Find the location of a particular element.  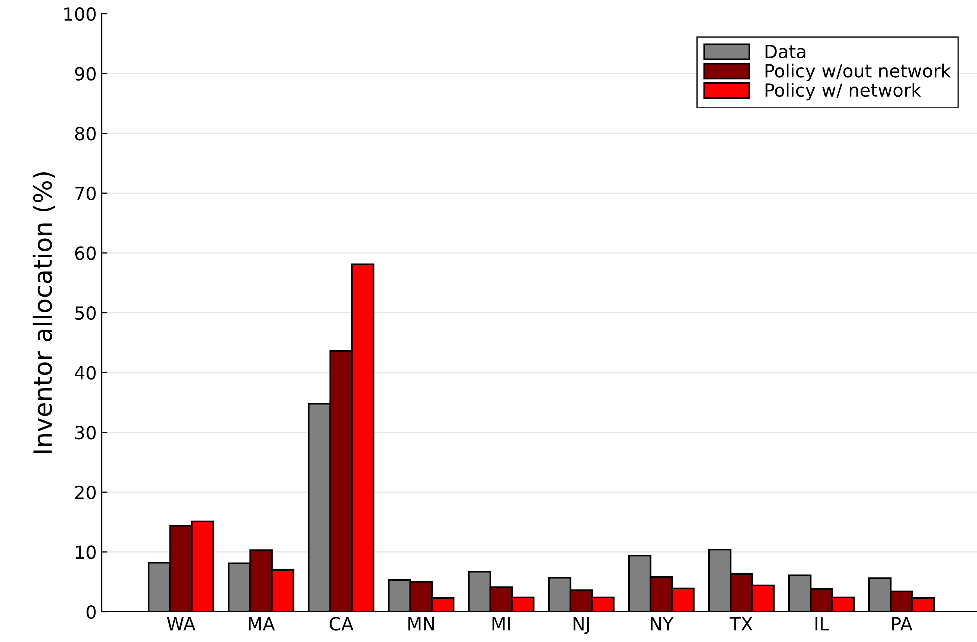

y-axis-title: Inventor allocation (%) is located at coordinates (44, 313).